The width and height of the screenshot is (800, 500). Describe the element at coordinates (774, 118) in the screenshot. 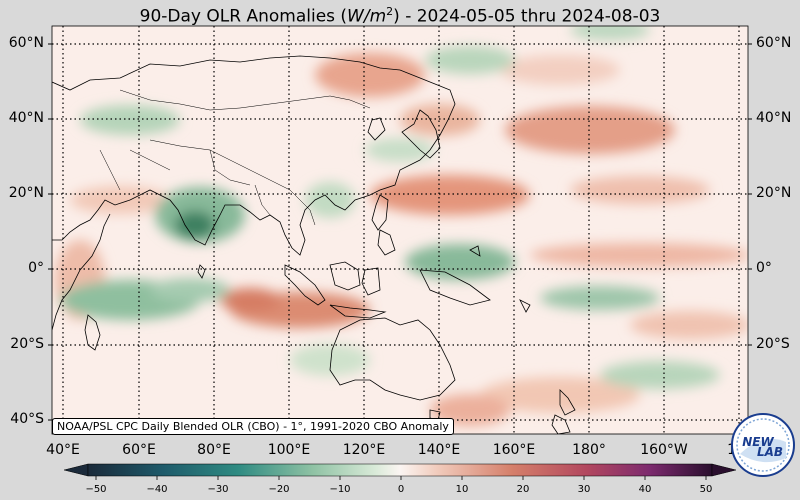

I see `lat-label-40n-right: 40°N` at that location.